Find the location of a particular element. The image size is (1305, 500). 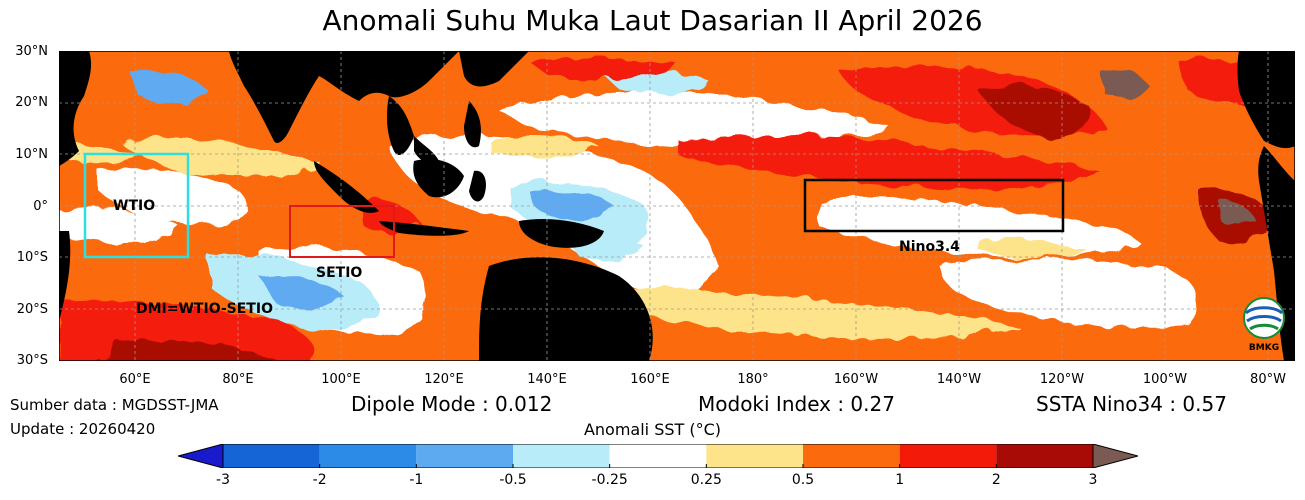

lat-label-20s: 20°S is located at coordinates (32, 309).